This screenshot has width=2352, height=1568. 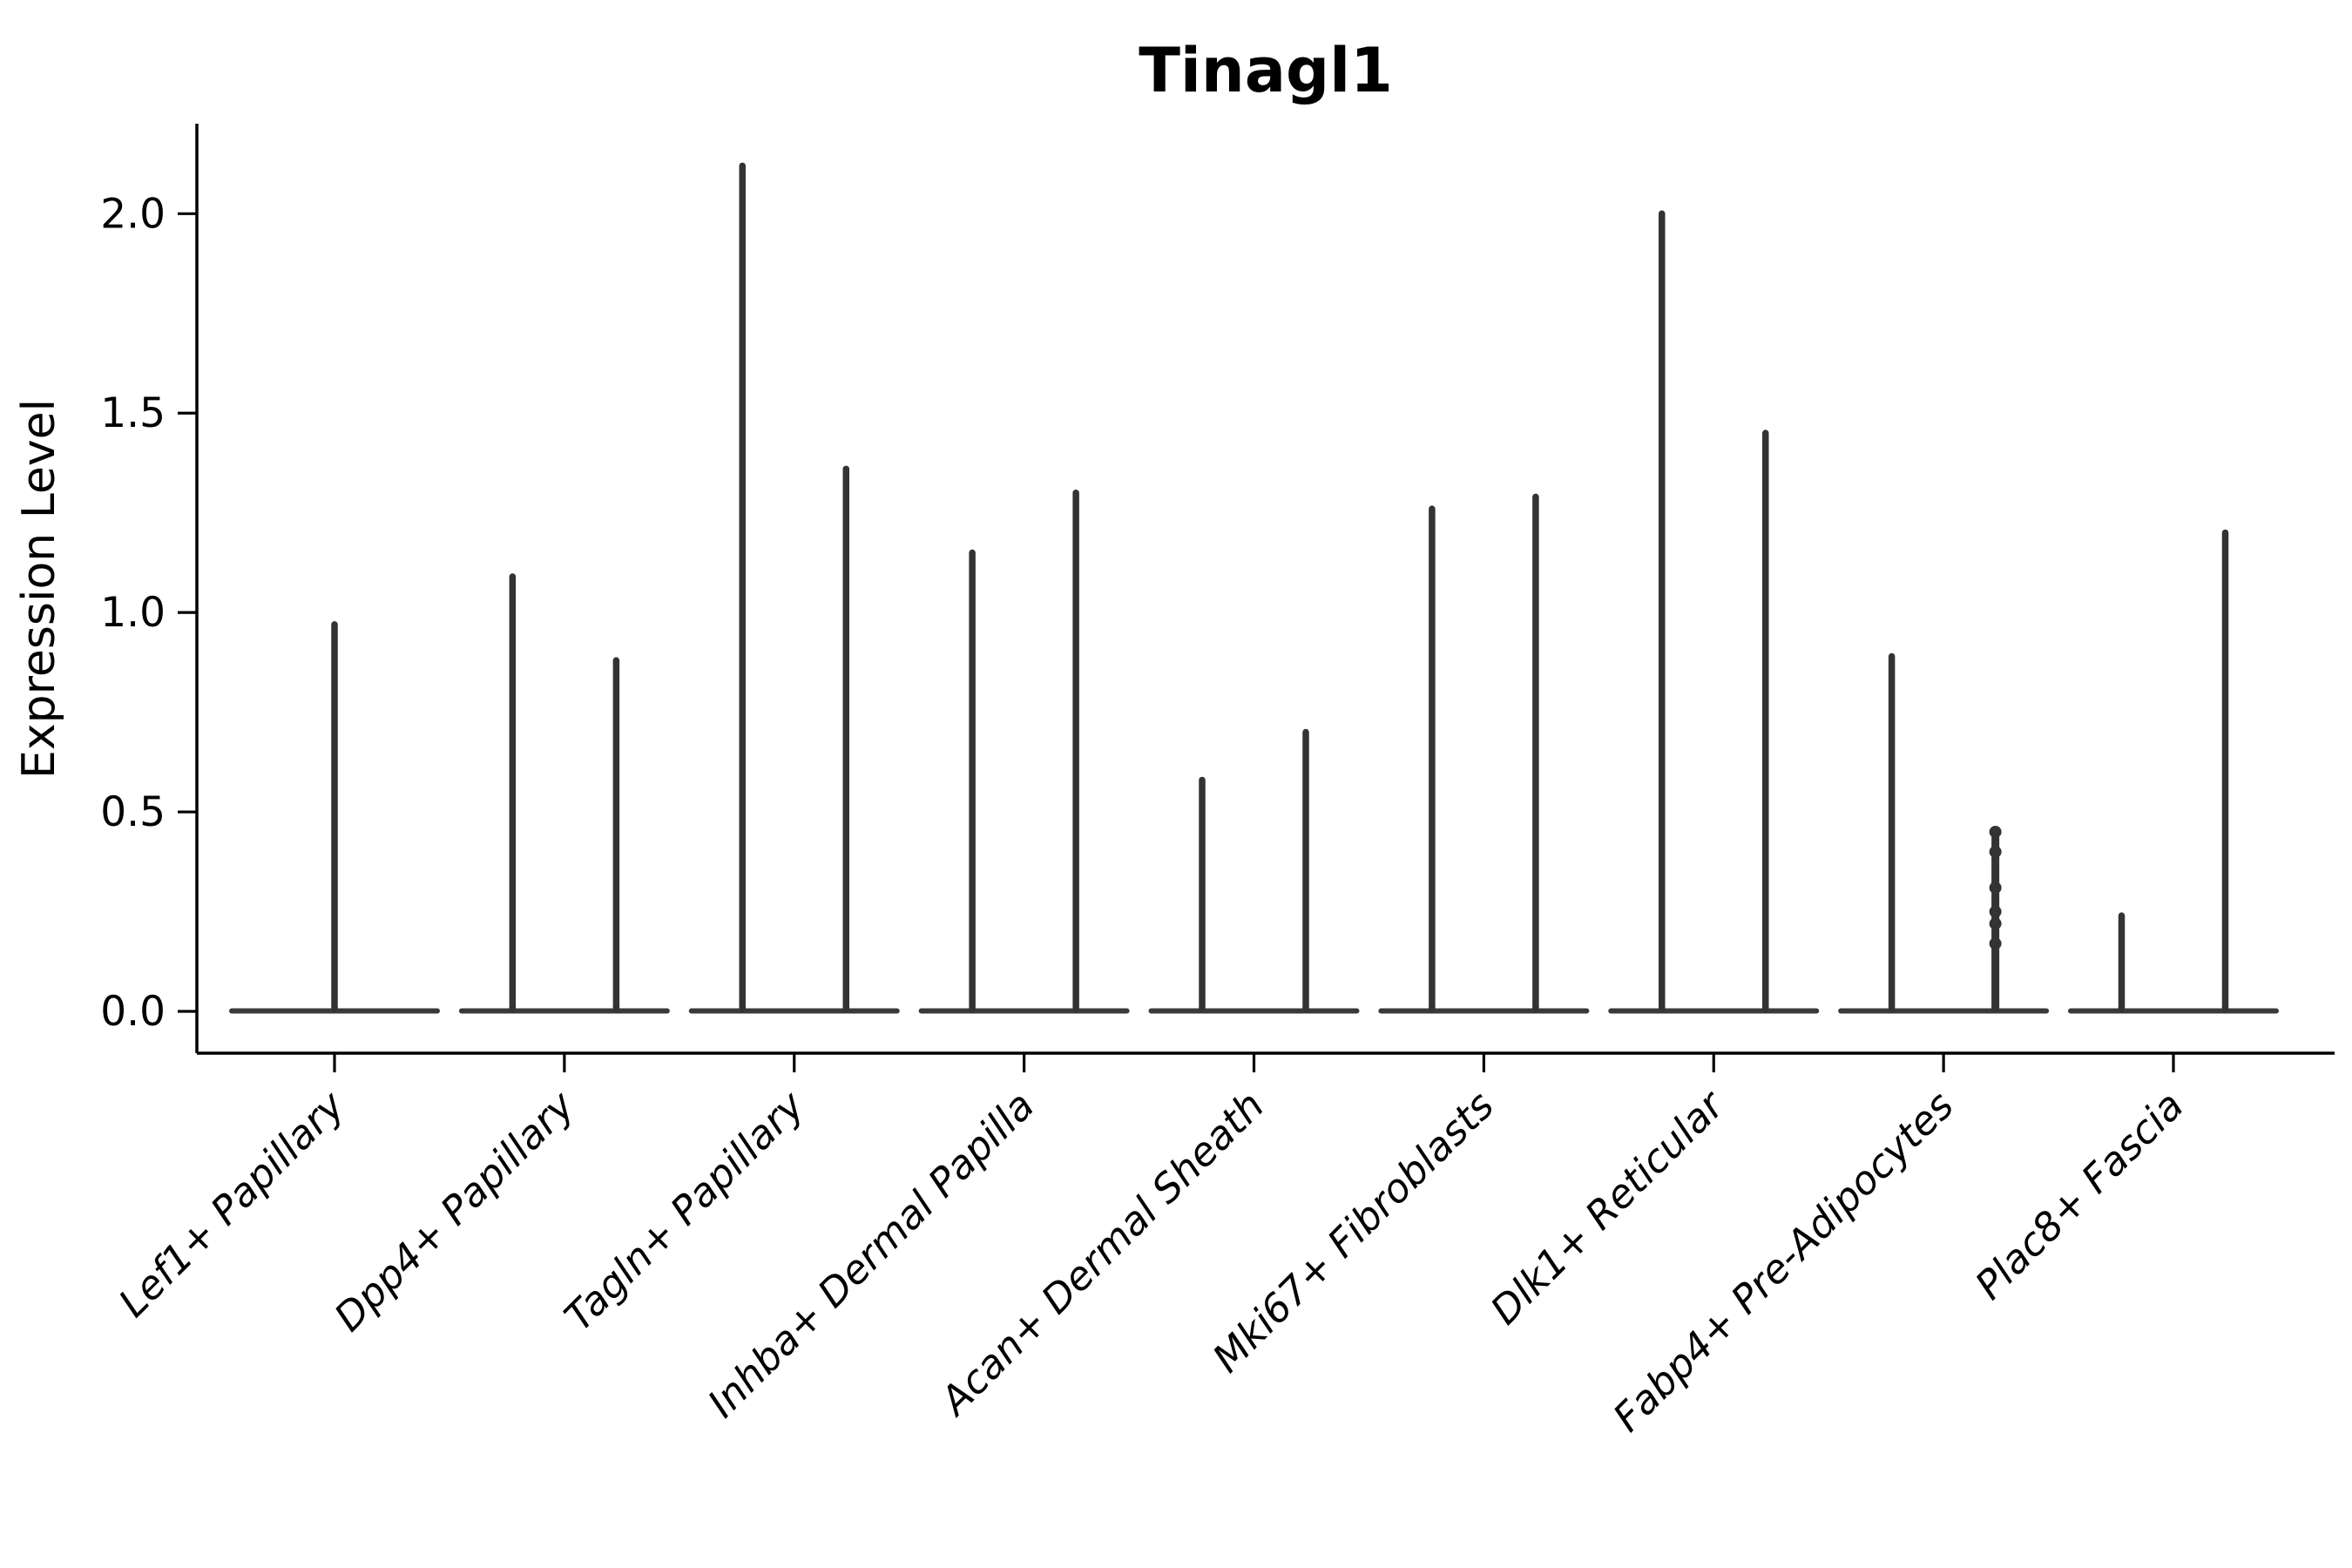 What do you see at coordinates (1266, 70) in the screenshot?
I see `chart-title: Tinagl1` at bounding box center [1266, 70].